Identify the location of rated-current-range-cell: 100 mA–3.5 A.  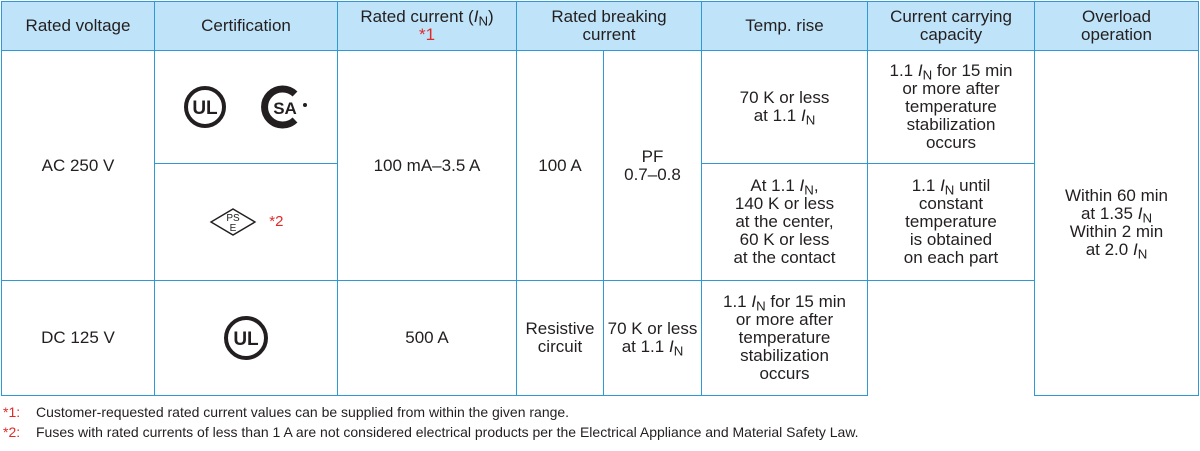
(427, 165).